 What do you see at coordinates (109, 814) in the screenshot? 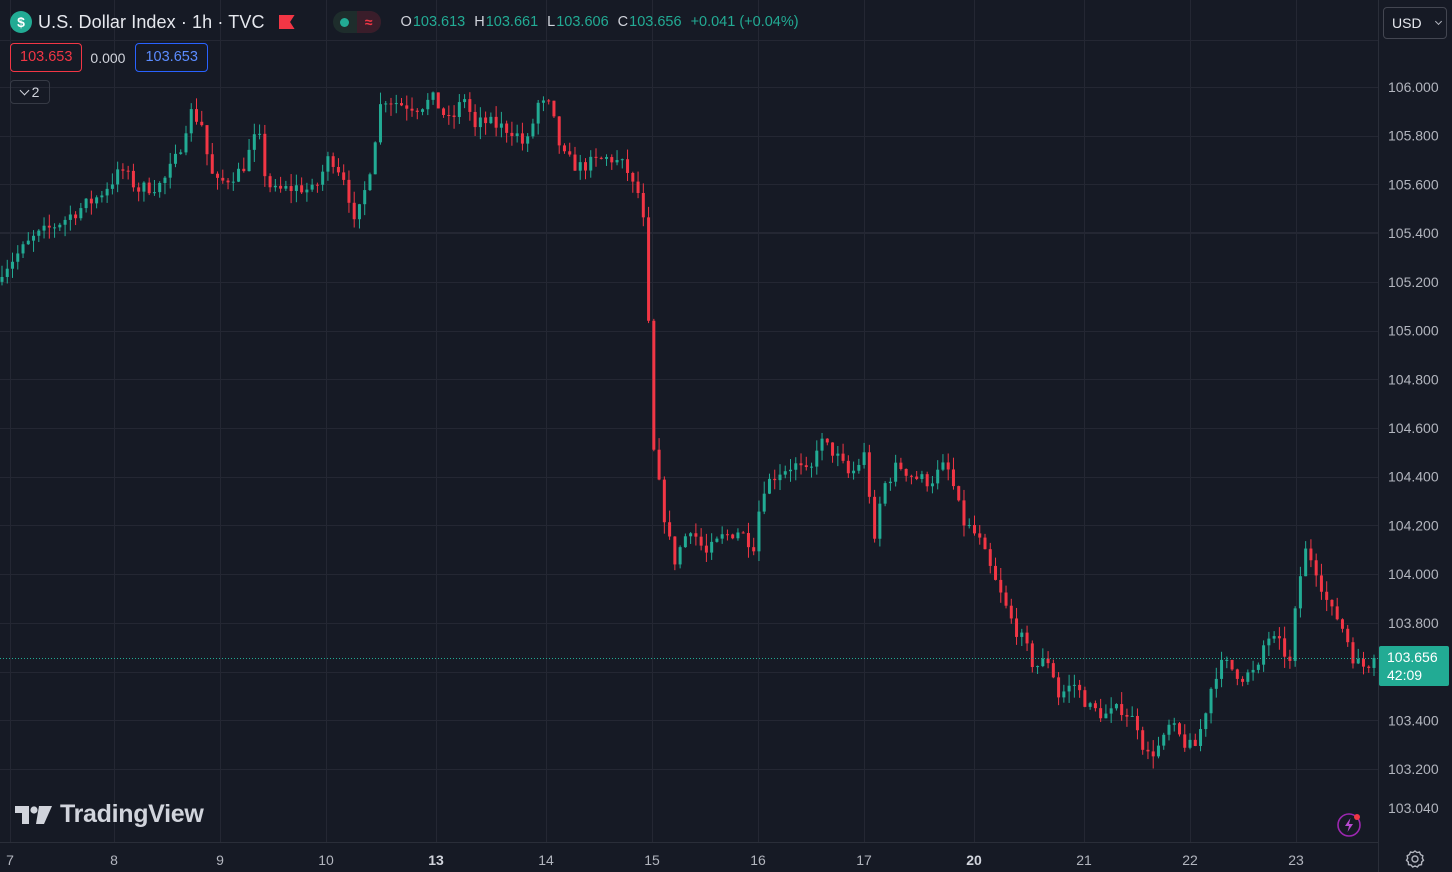
I see `tradingview-branding: TradingView` at bounding box center [109, 814].